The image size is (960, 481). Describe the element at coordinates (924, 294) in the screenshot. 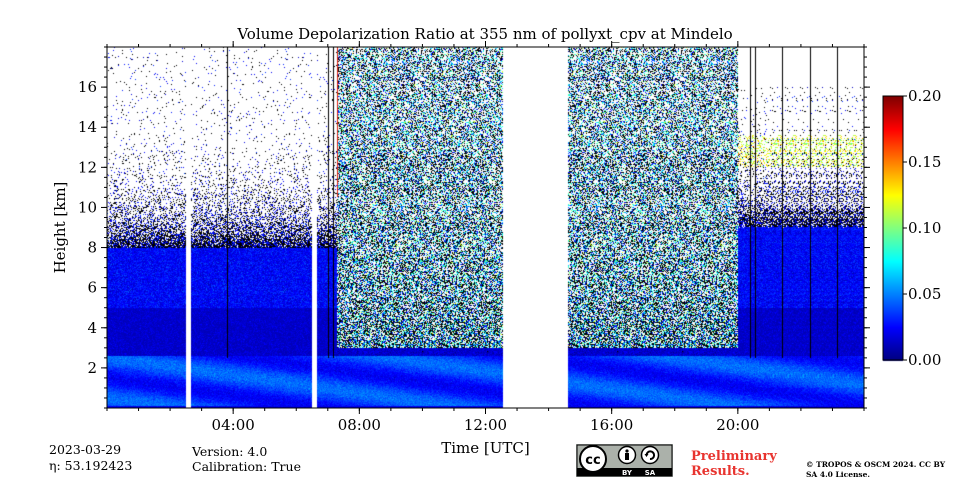

I see `colorbar-tick-label: 0.05` at that location.